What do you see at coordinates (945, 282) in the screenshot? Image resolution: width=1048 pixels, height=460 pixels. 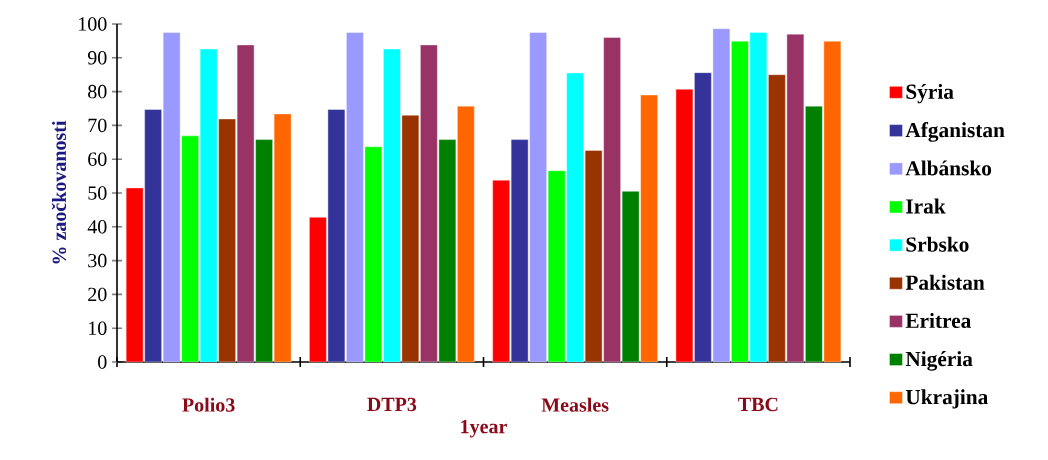 I see `legend-label: Pakistan` at bounding box center [945, 282].